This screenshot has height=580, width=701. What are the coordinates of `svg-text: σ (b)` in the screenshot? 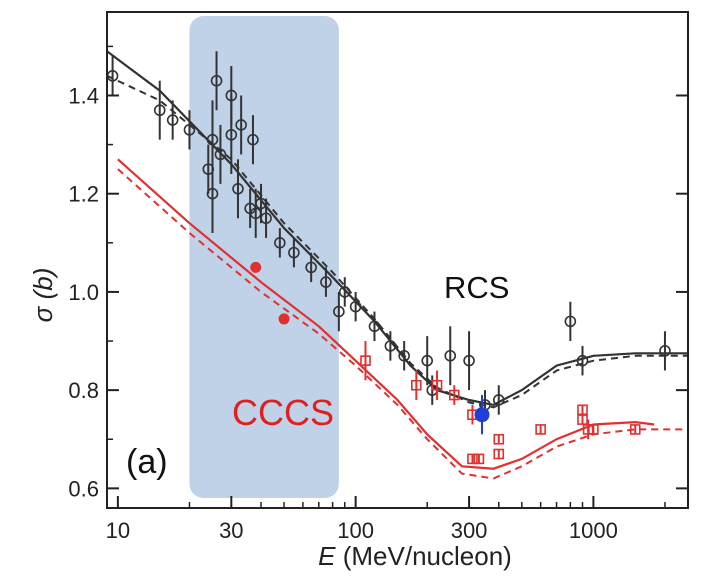 It's located at (43, 295).